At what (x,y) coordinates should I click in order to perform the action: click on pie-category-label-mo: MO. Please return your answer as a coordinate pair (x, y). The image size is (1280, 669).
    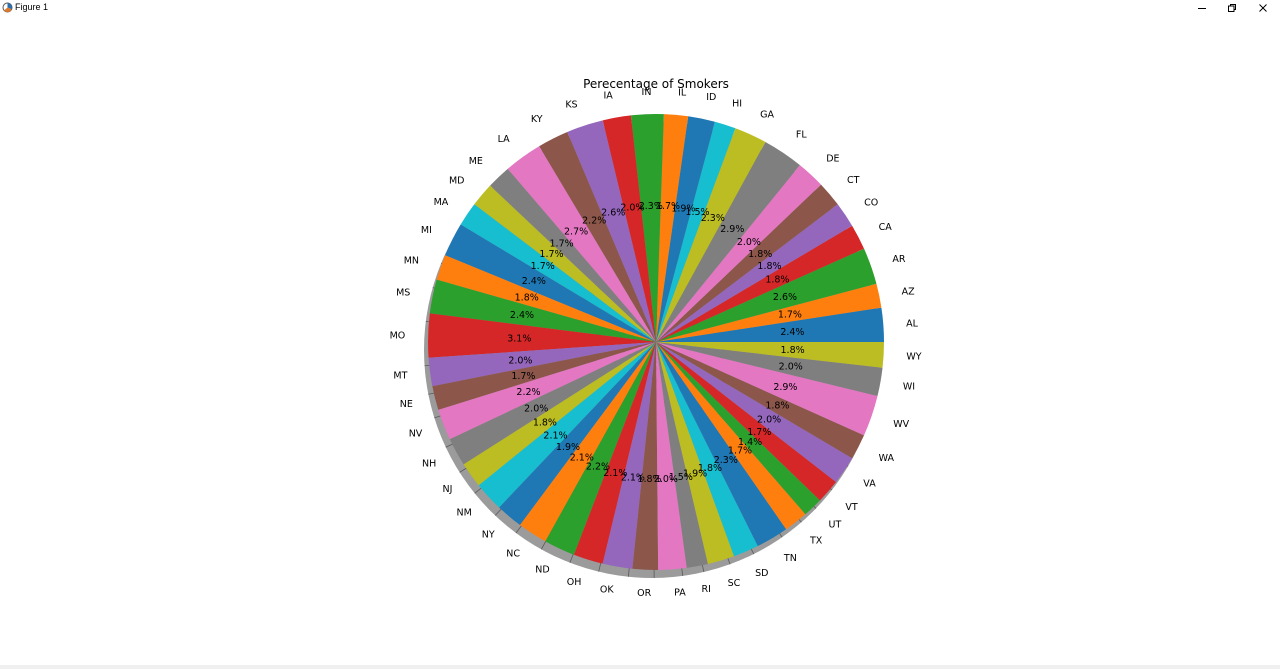
    Looking at the image, I should click on (398, 335).